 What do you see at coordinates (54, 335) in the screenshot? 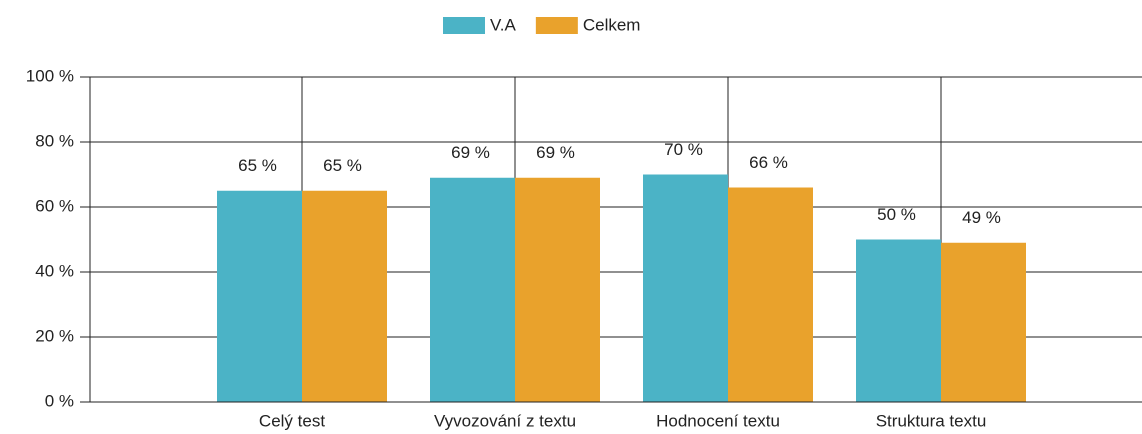
I see `y-tick-label: 20 %` at bounding box center [54, 335].